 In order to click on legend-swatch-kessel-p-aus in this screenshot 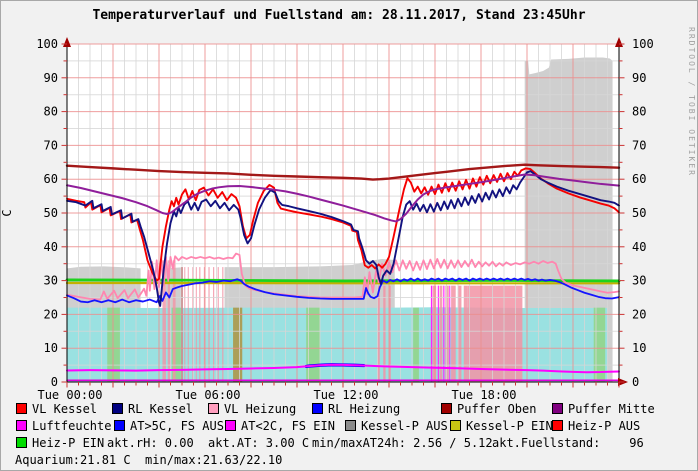, I will do `click(350, 425)`.